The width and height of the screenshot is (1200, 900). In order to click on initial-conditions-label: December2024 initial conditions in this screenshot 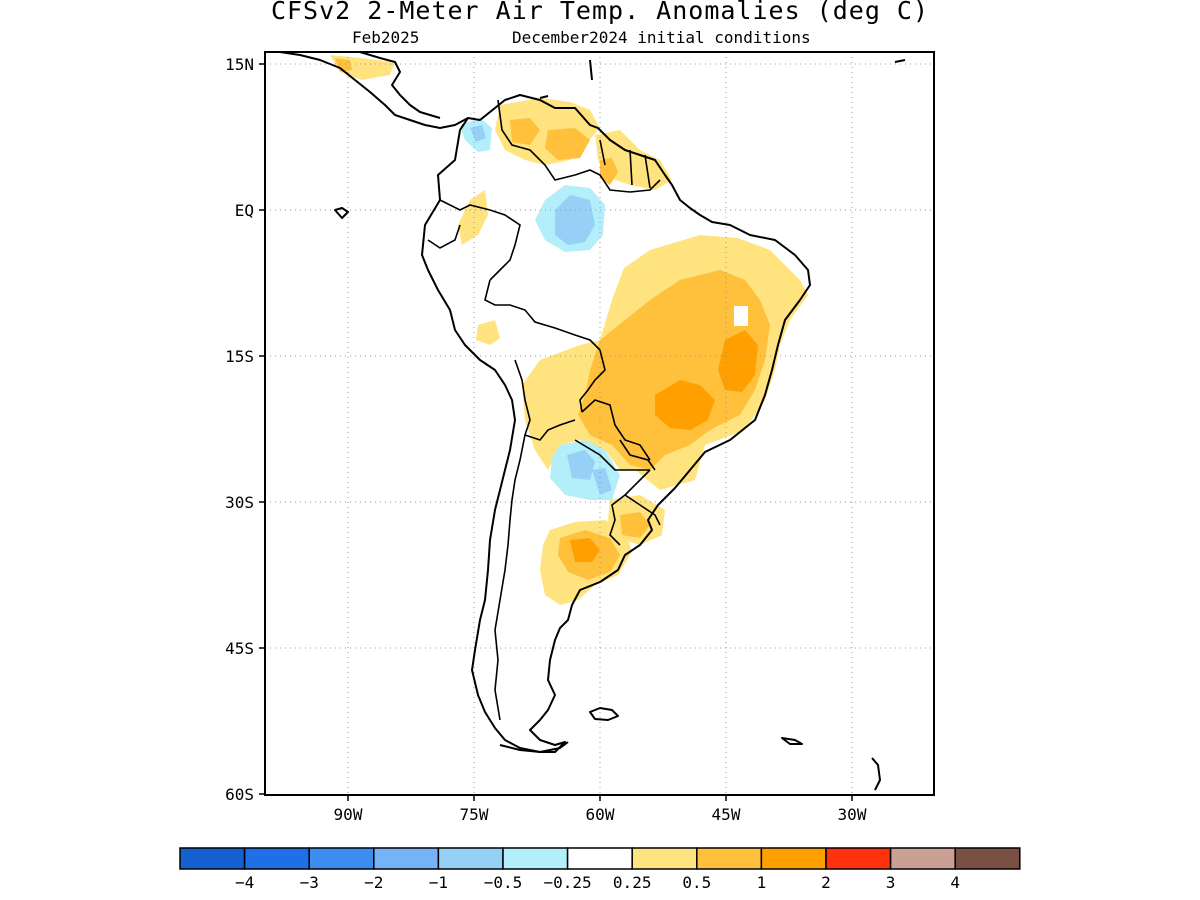, I will do `click(661, 37)`.